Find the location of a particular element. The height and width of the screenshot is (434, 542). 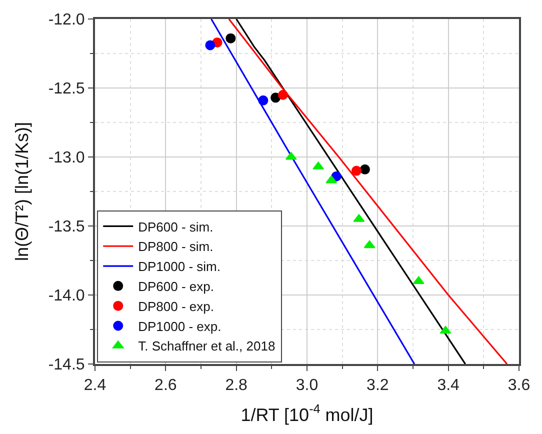

x-tick-label: 2.8 is located at coordinates (236, 385).